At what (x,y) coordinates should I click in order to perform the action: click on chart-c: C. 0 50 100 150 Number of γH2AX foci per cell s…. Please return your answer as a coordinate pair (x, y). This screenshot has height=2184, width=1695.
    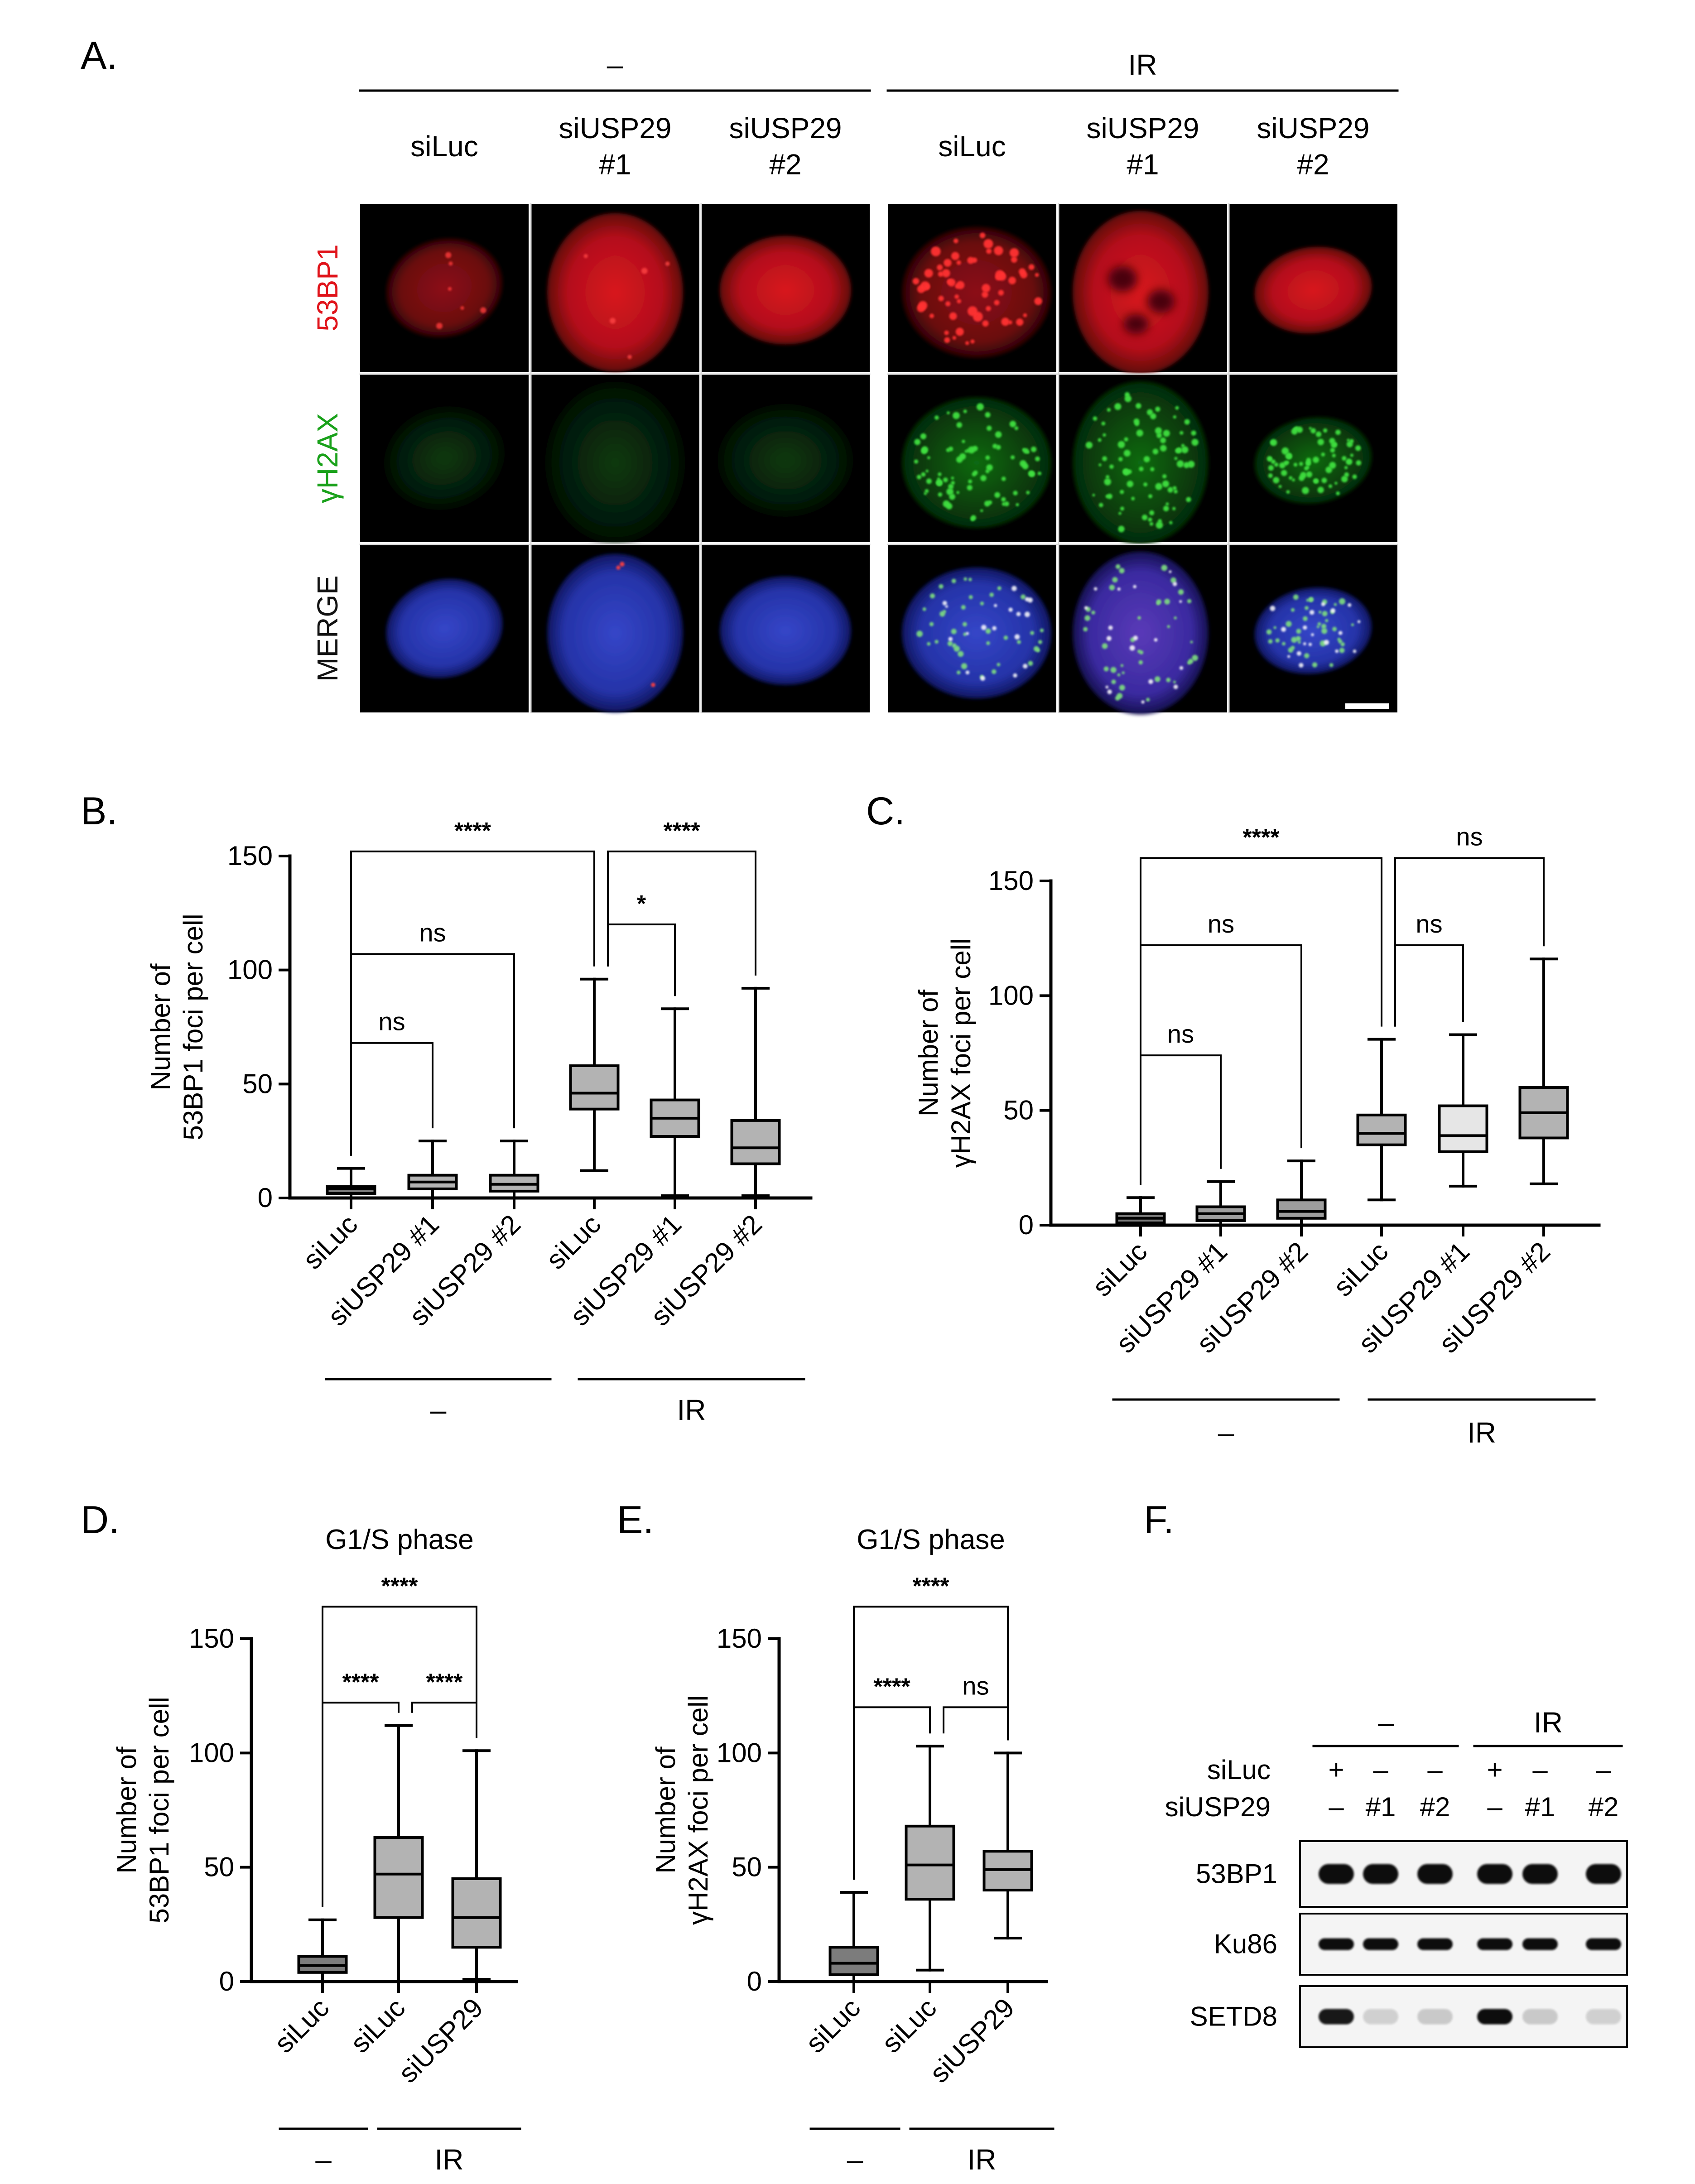
    Looking at the image, I should click on (1233, 1119).